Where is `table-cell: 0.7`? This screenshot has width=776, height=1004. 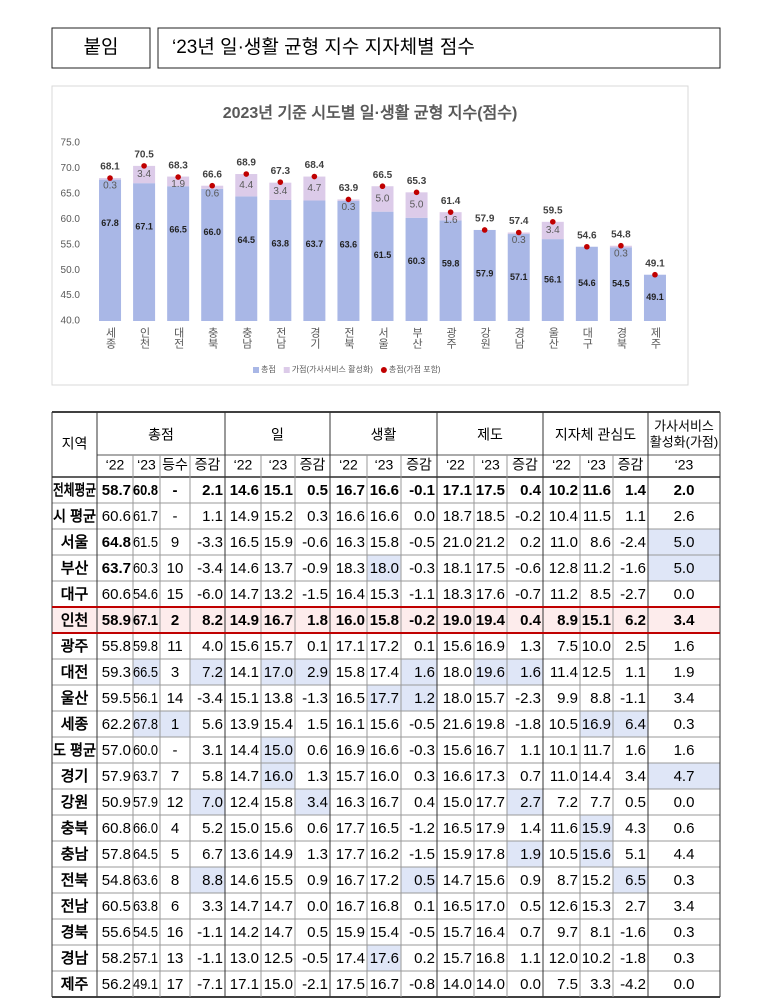 table-cell: 0.7 is located at coordinates (530, 932).